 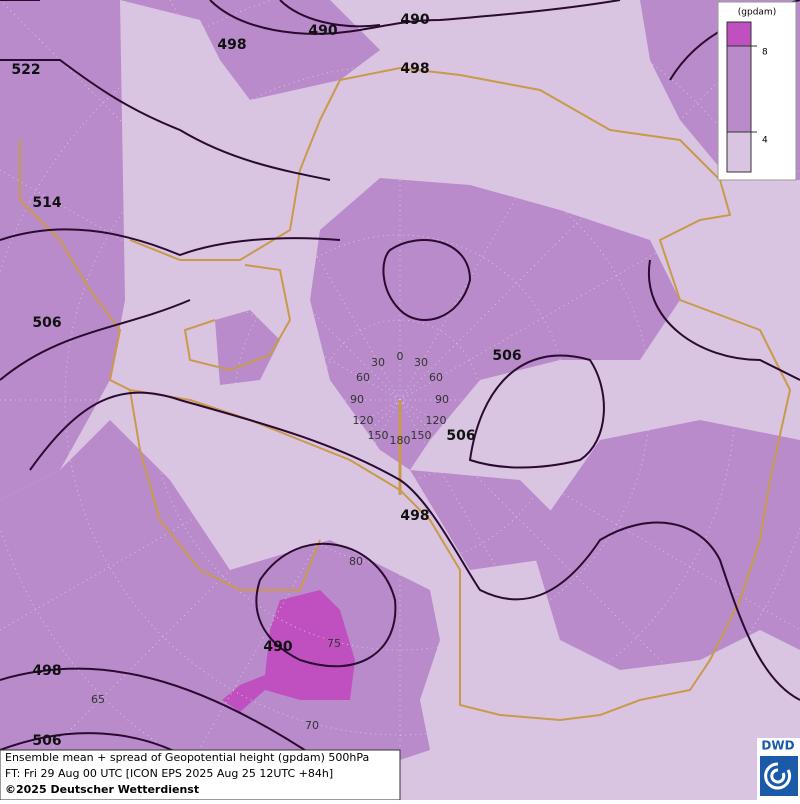 I want to click on legend-title: (gpdam), so click(x=757, y=13).